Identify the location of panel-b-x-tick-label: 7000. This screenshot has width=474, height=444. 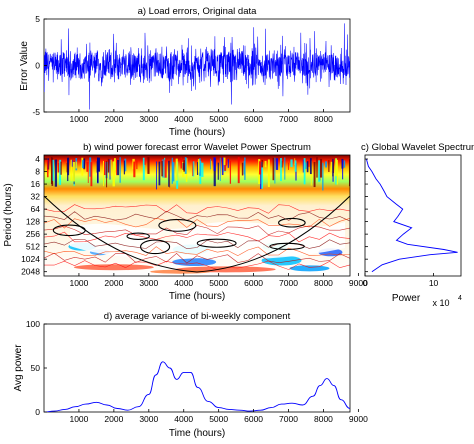
(288, 283).